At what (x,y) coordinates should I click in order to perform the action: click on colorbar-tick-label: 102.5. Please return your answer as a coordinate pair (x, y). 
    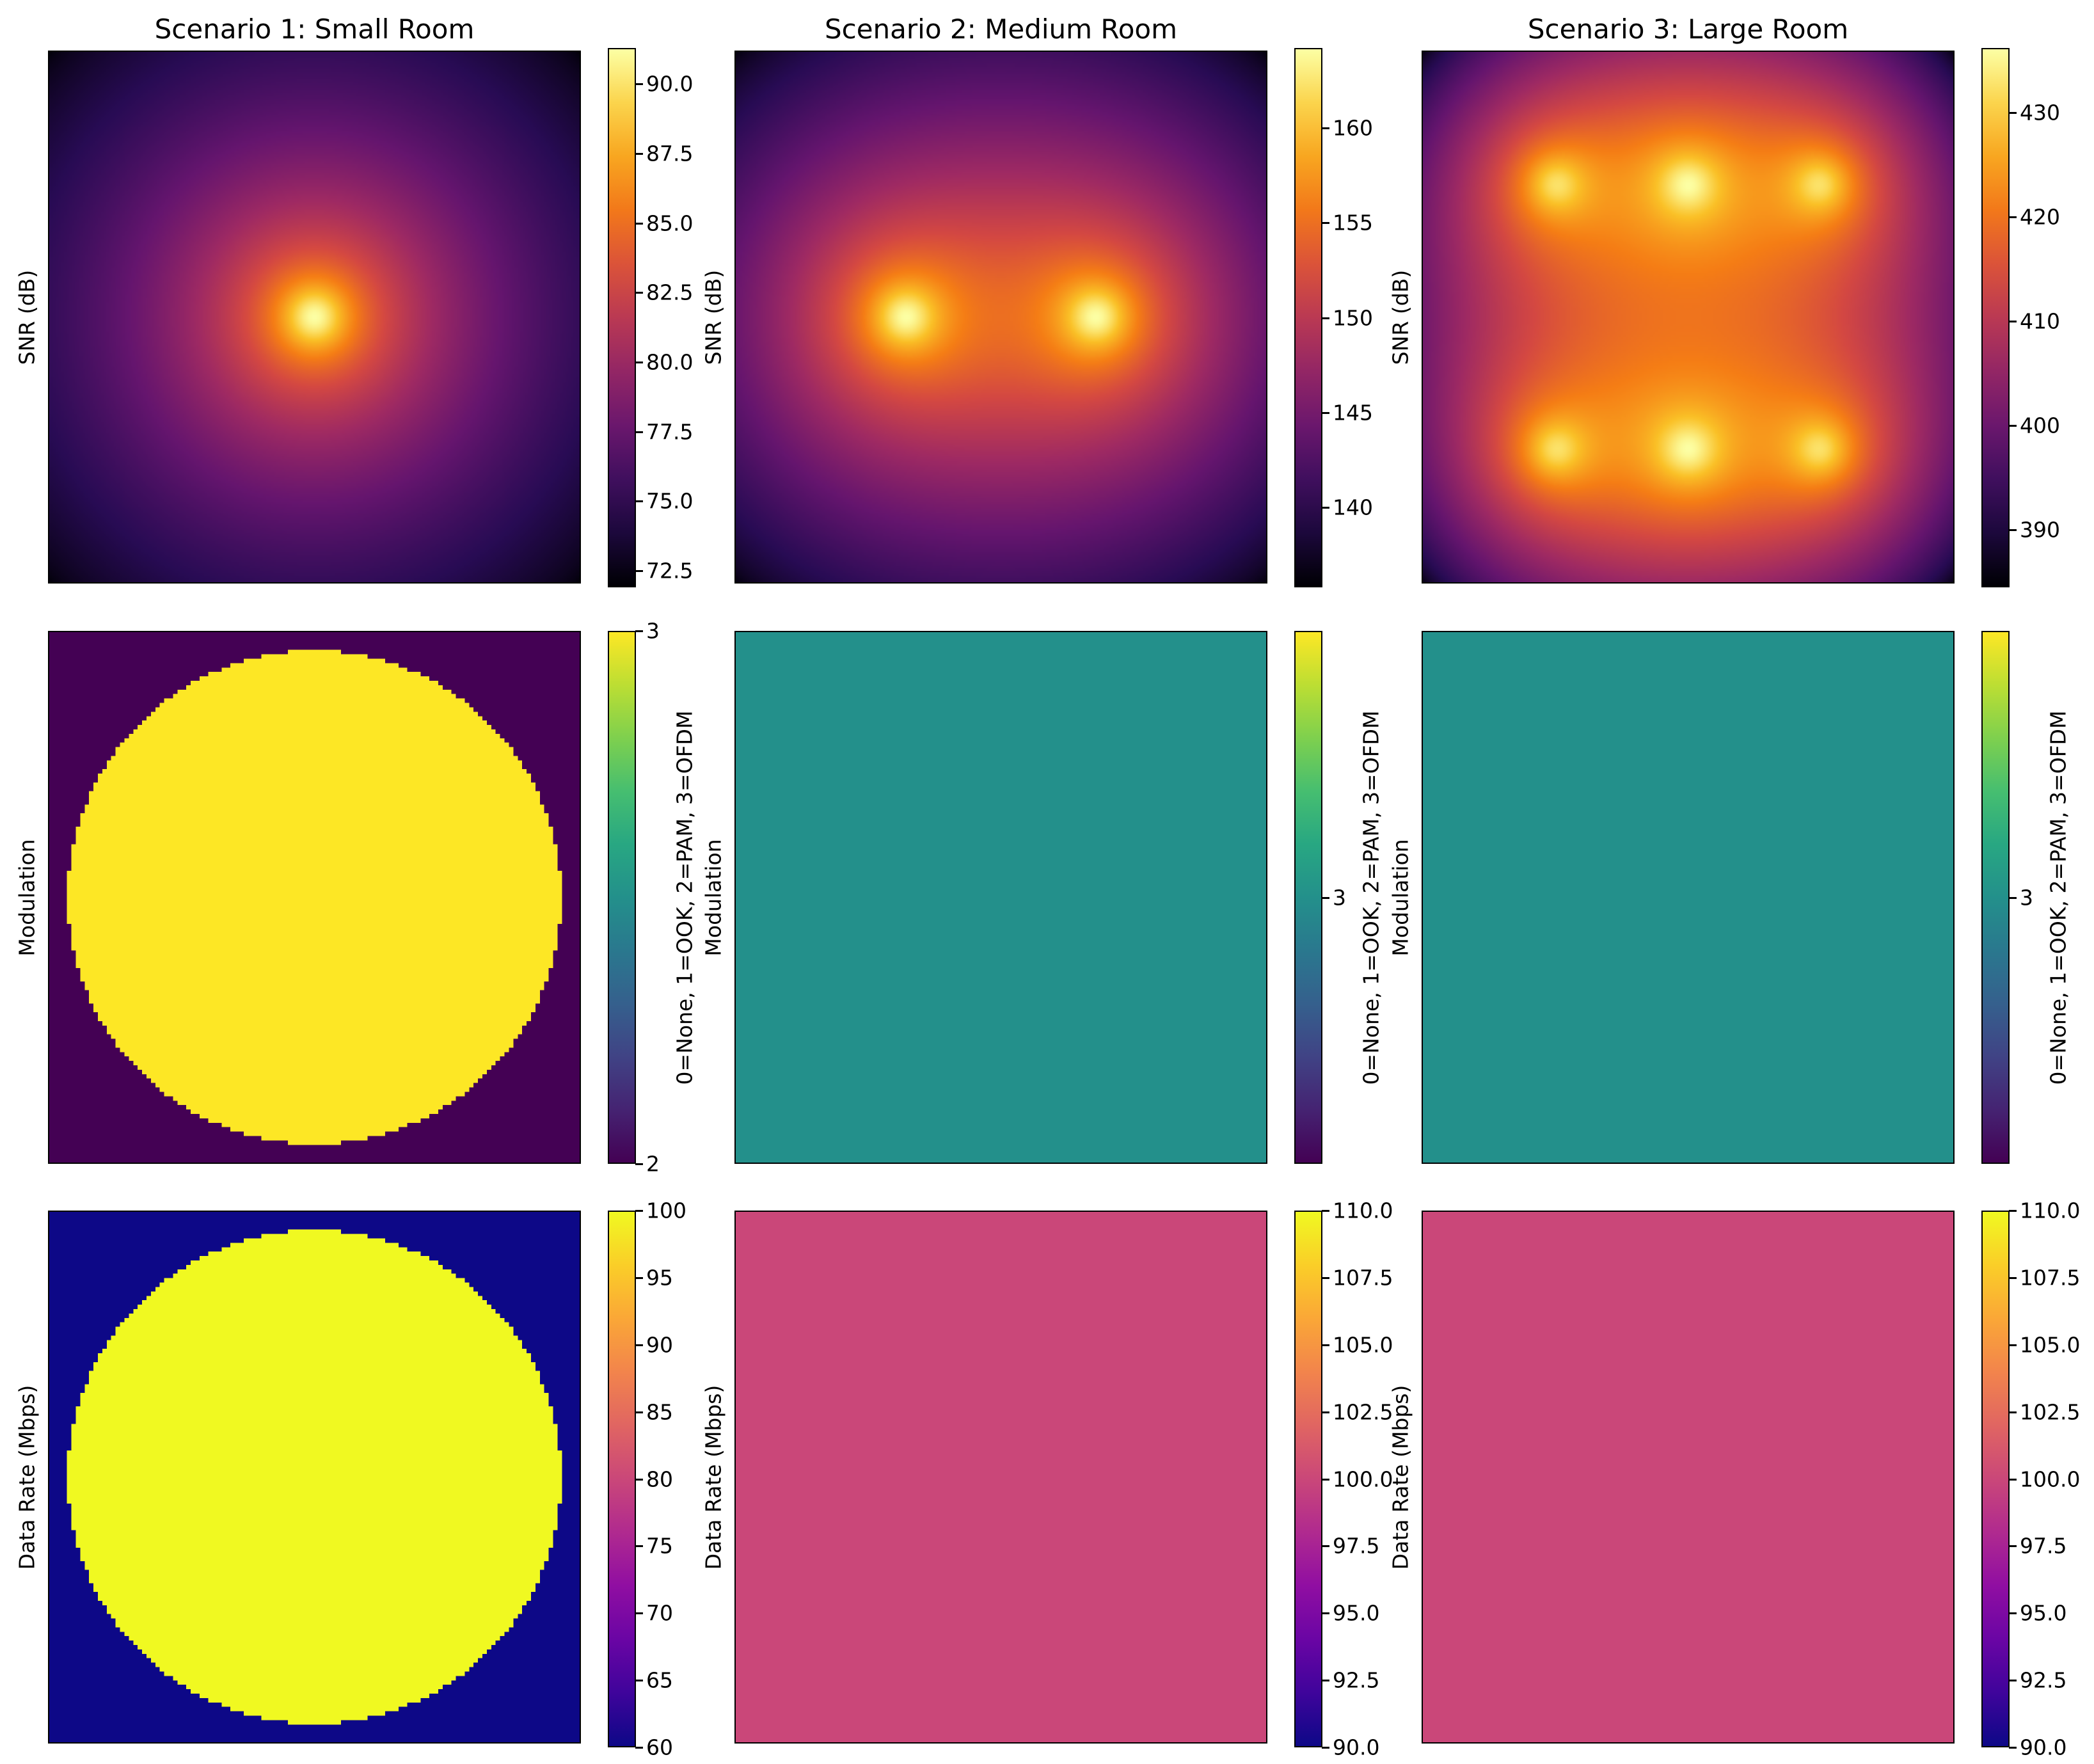
    Looking at the image, I should click on (1363, 1412).